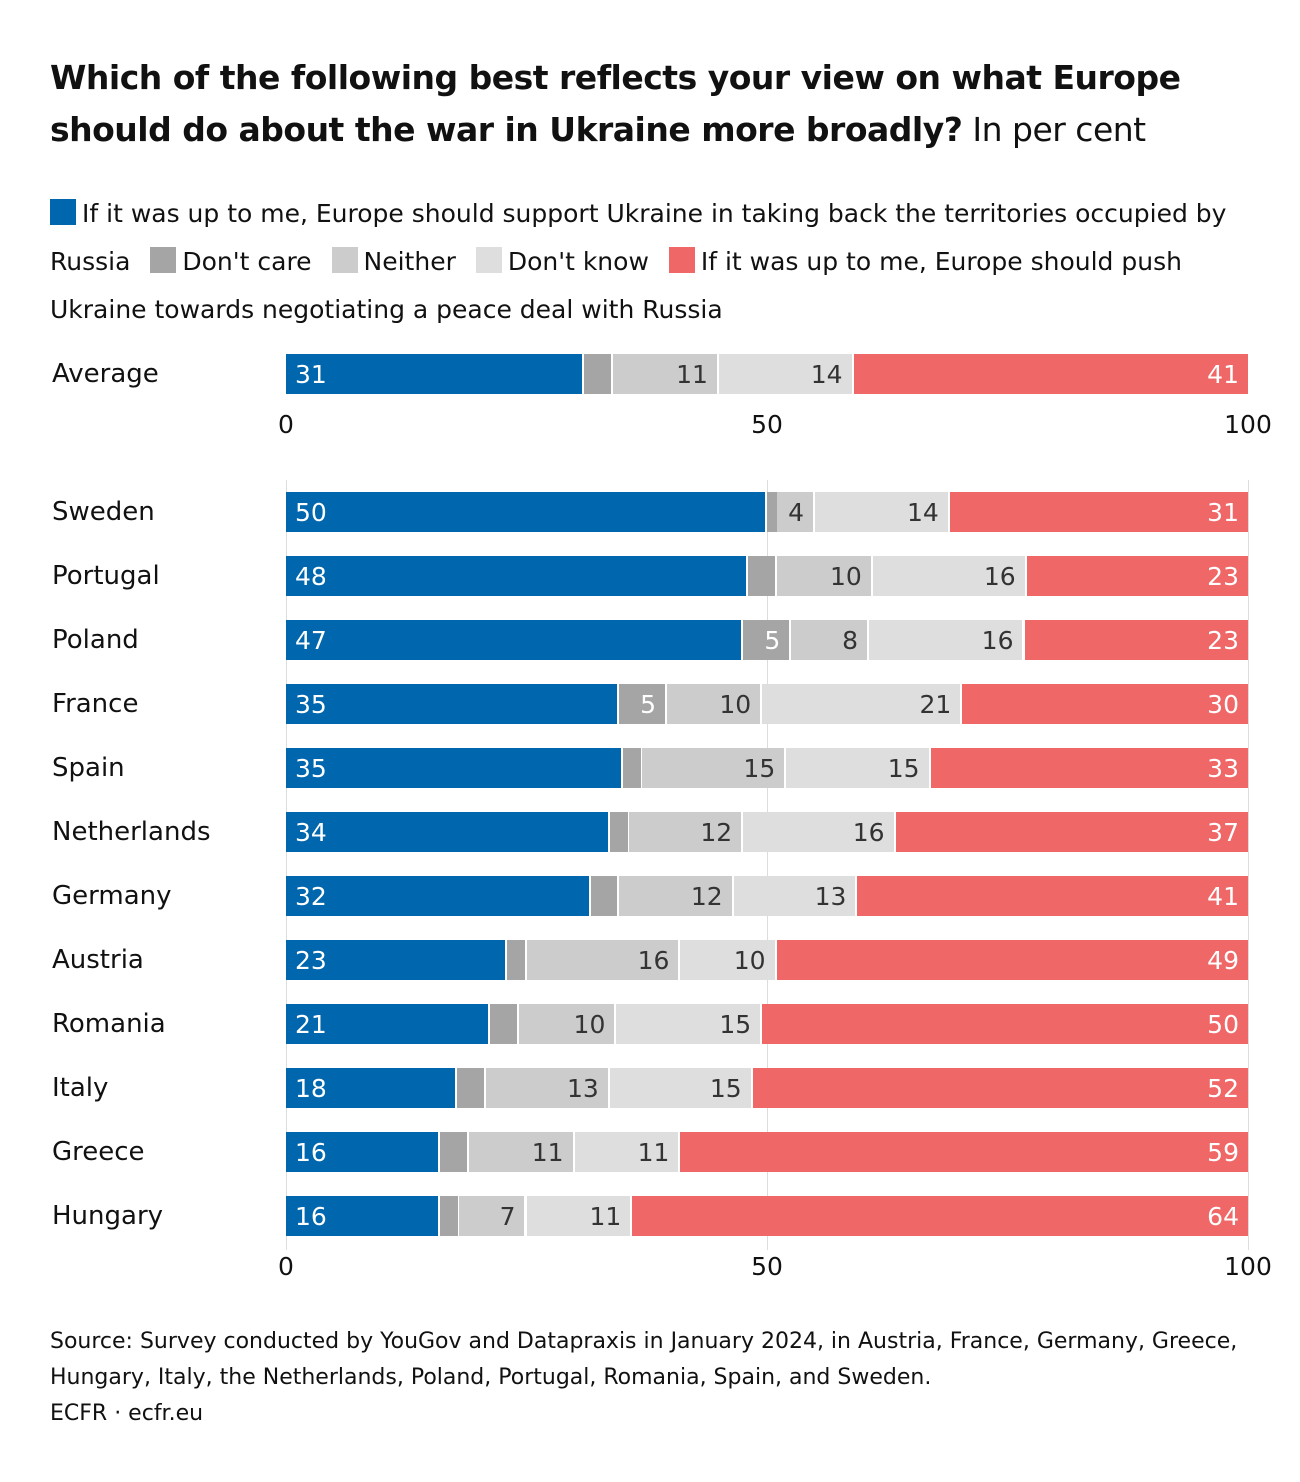  Describe the element at coordinates (526, 512) in the screenshot. I see `bar-segment-support: 50` at that location.